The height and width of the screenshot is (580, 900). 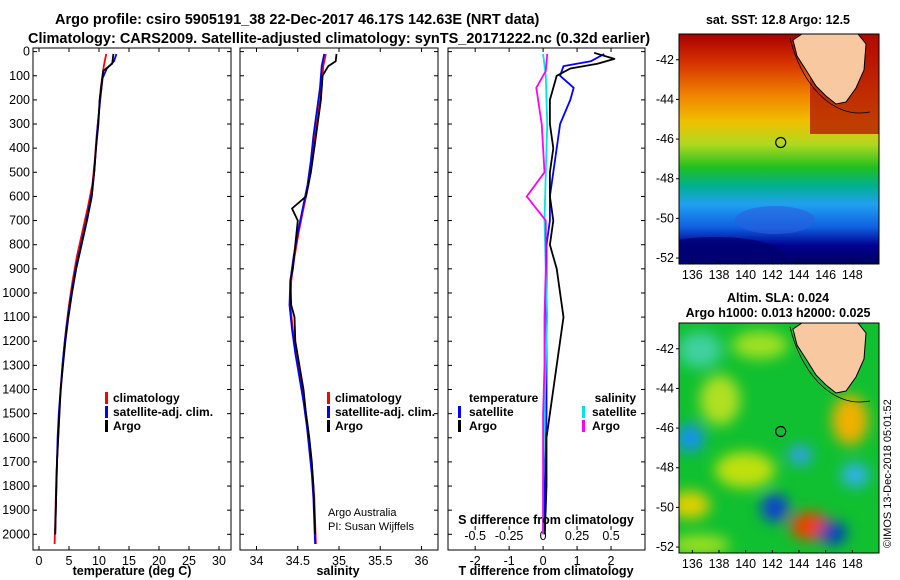 What do you see at coordinates (106, 412) in the screenshot?
I see `legend-swatch-satellite` at bounding box center [106, 412].